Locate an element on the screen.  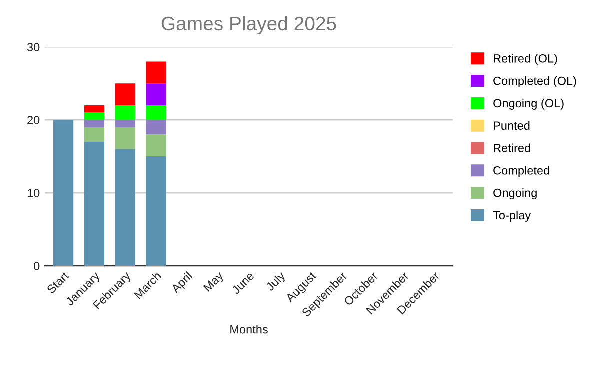
legend-label: Completed (OL) is located at coordinates (535, 82).